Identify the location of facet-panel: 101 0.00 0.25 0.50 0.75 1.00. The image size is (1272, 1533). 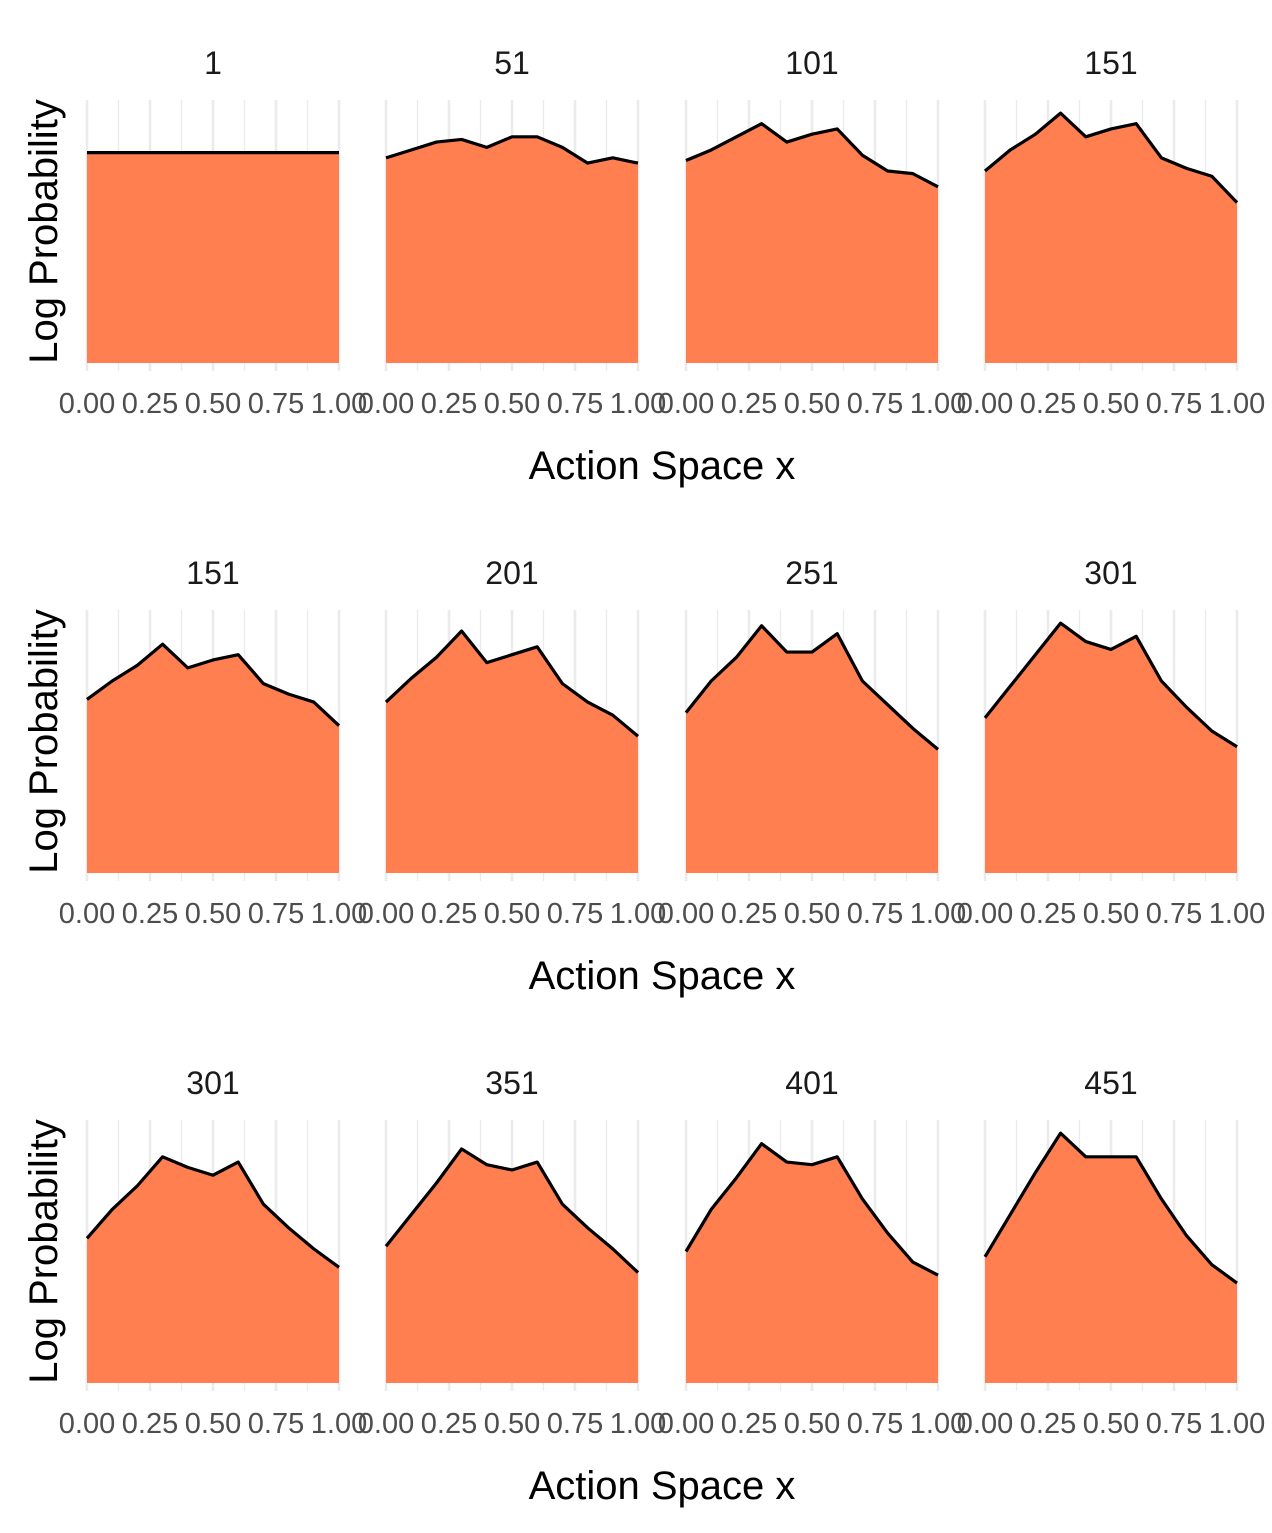
(812, 232).